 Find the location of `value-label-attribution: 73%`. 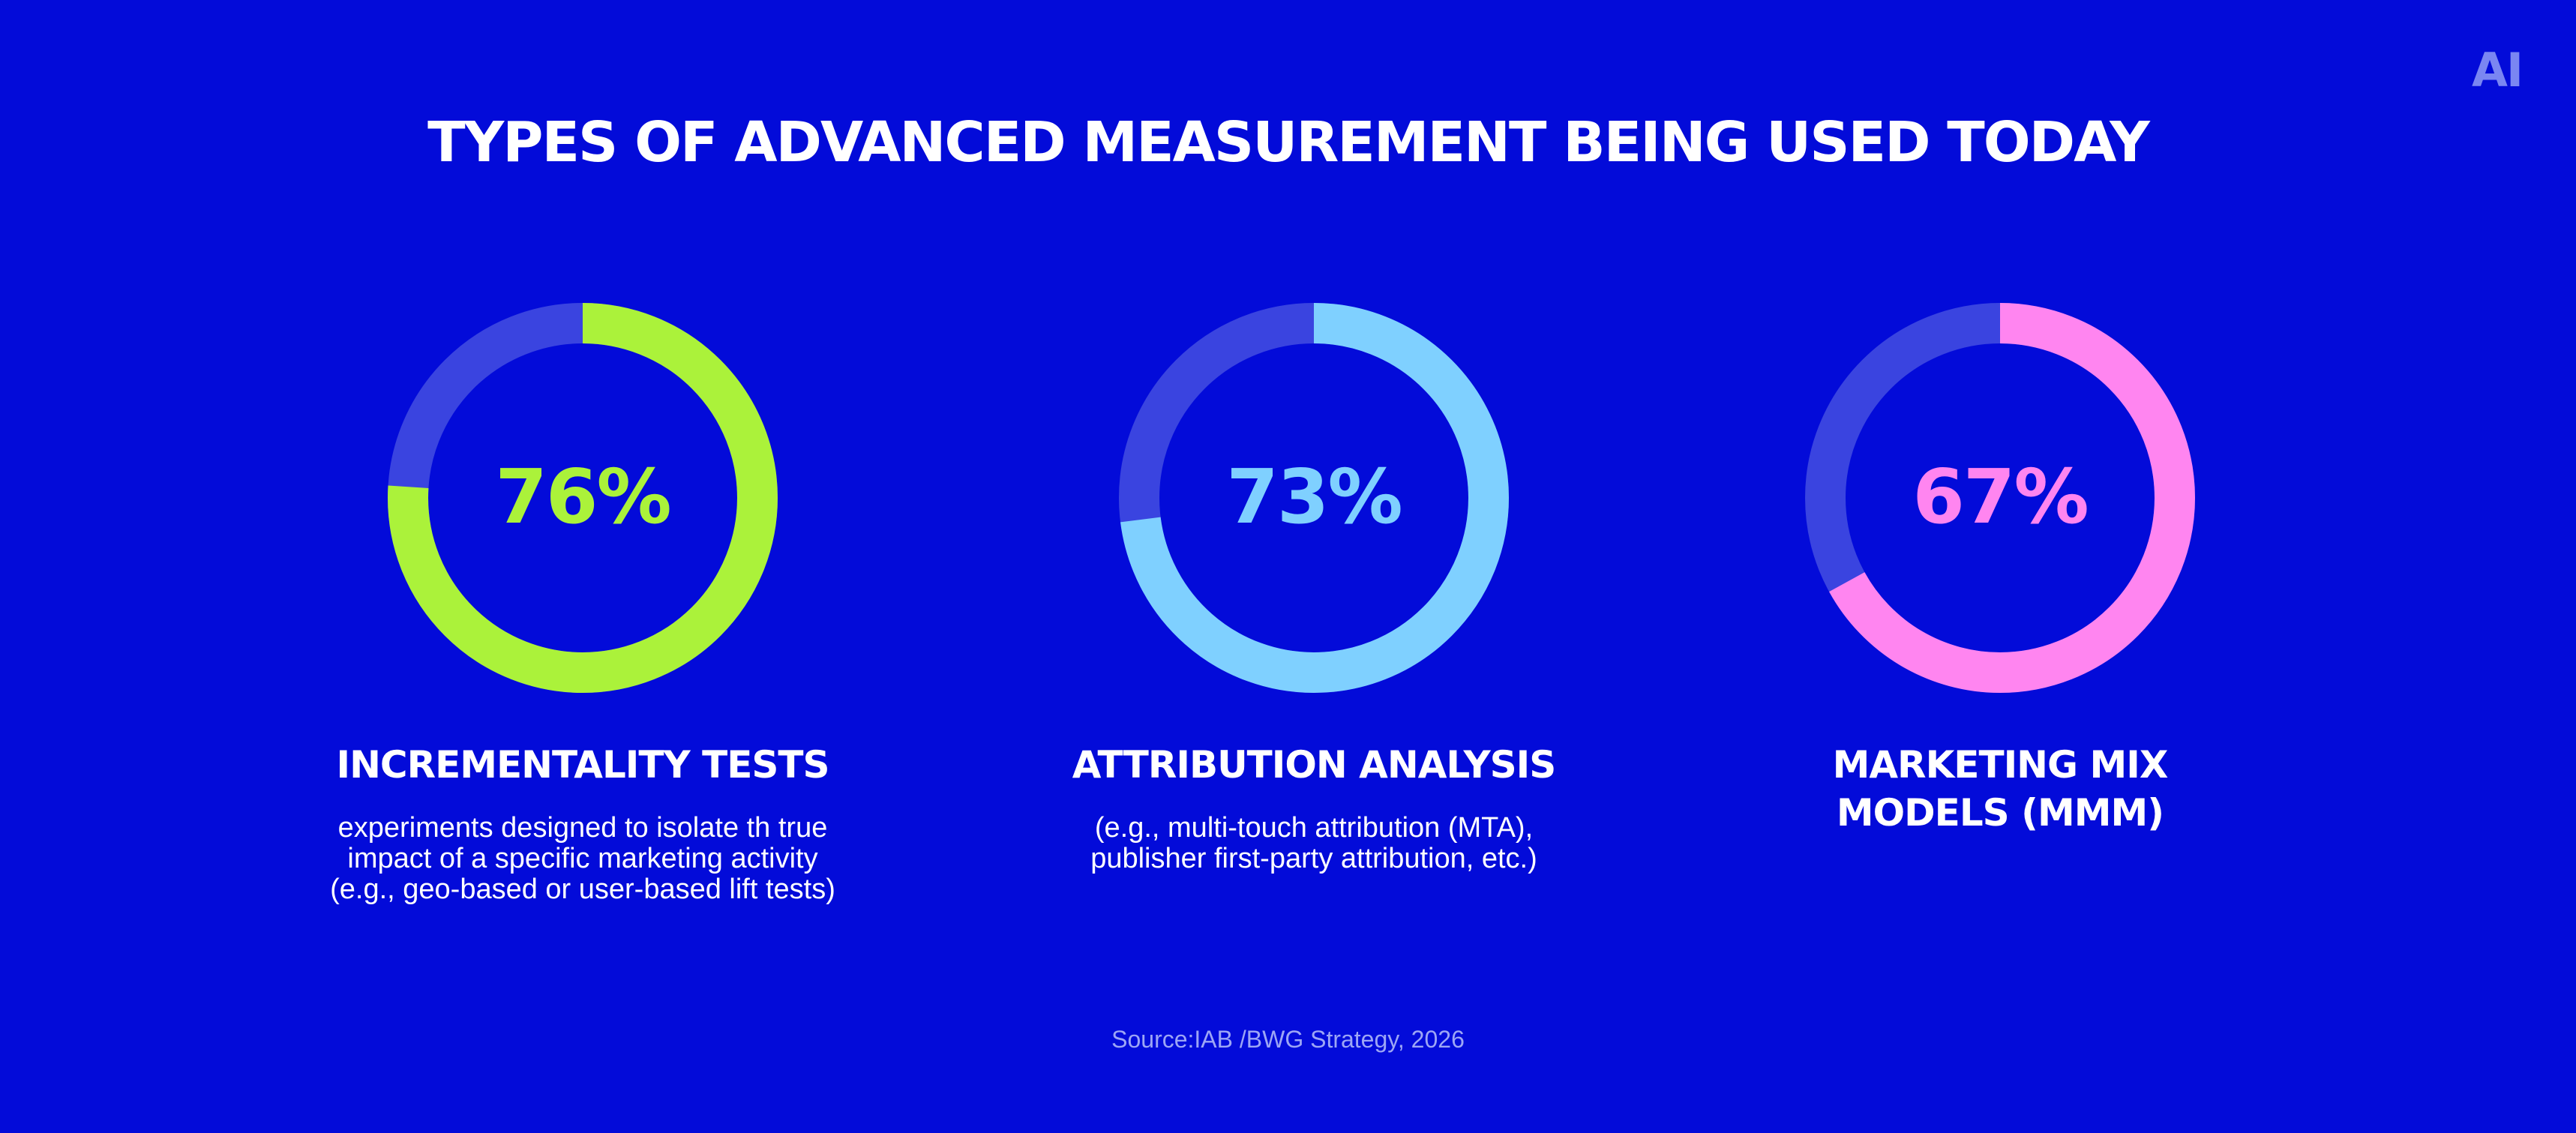

value-label-attribution: 73% is located at coordinates (1314, 497).